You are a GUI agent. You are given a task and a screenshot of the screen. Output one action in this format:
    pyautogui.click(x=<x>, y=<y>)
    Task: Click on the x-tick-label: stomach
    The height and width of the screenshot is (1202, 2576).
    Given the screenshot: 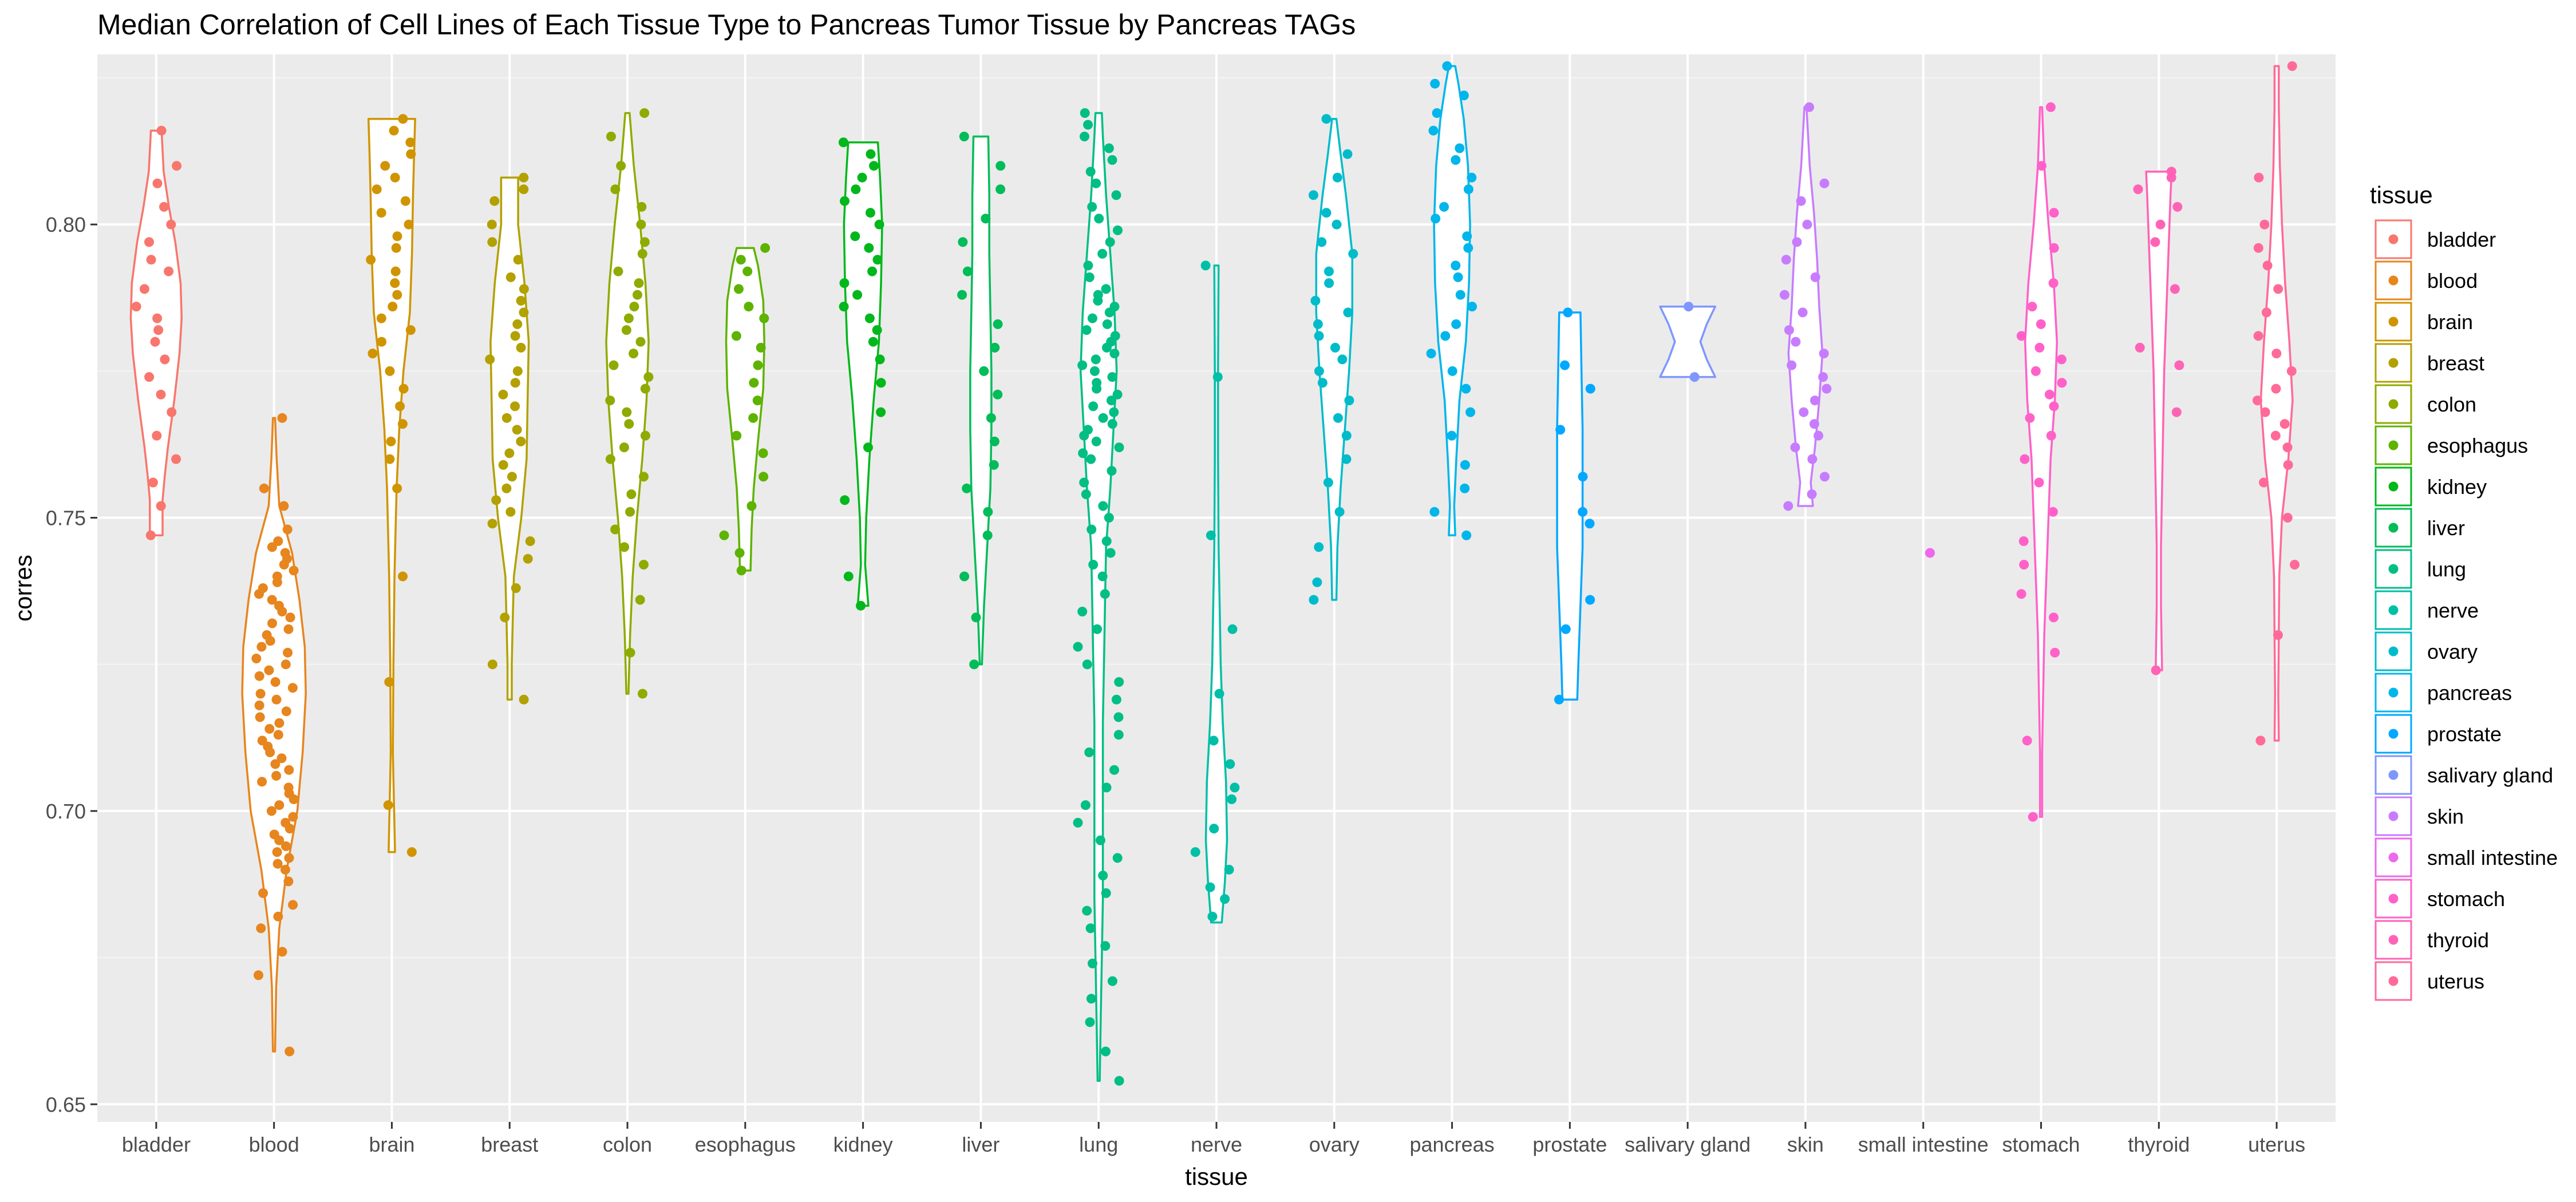 What is the action you would take?
    pyautogui.click(x=2041, y=1144)
    